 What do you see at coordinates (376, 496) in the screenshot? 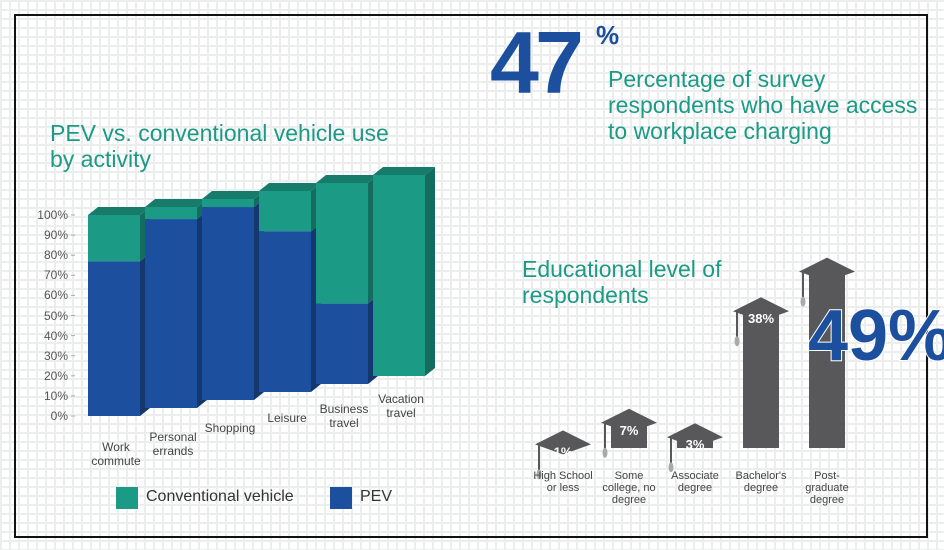
I see `legend-label: PEV` at bounding box center [376, 496].